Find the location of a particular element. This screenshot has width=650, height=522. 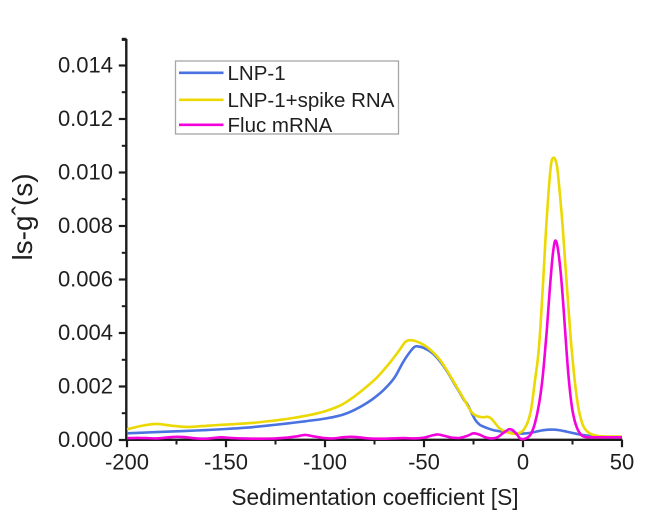

svg-text: 0 is located at coordinates (523, 462).